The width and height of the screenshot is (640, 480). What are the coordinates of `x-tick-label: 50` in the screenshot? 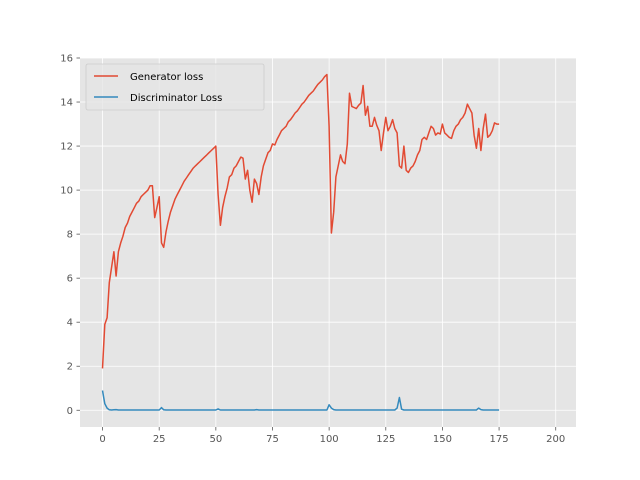 It's located at (215, 439).